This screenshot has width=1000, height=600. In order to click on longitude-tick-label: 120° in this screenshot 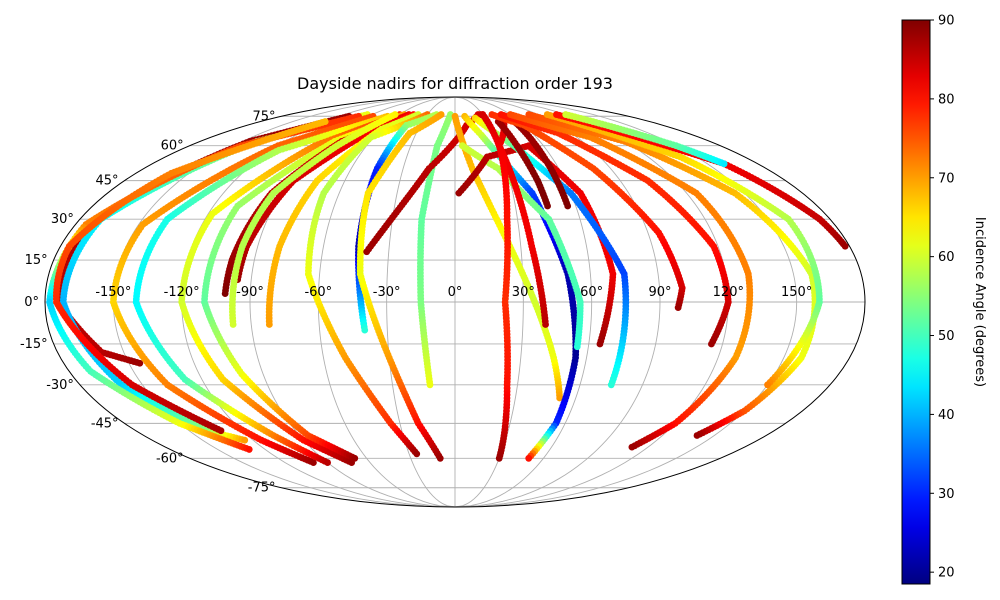, I will do `click(728, 292)`.